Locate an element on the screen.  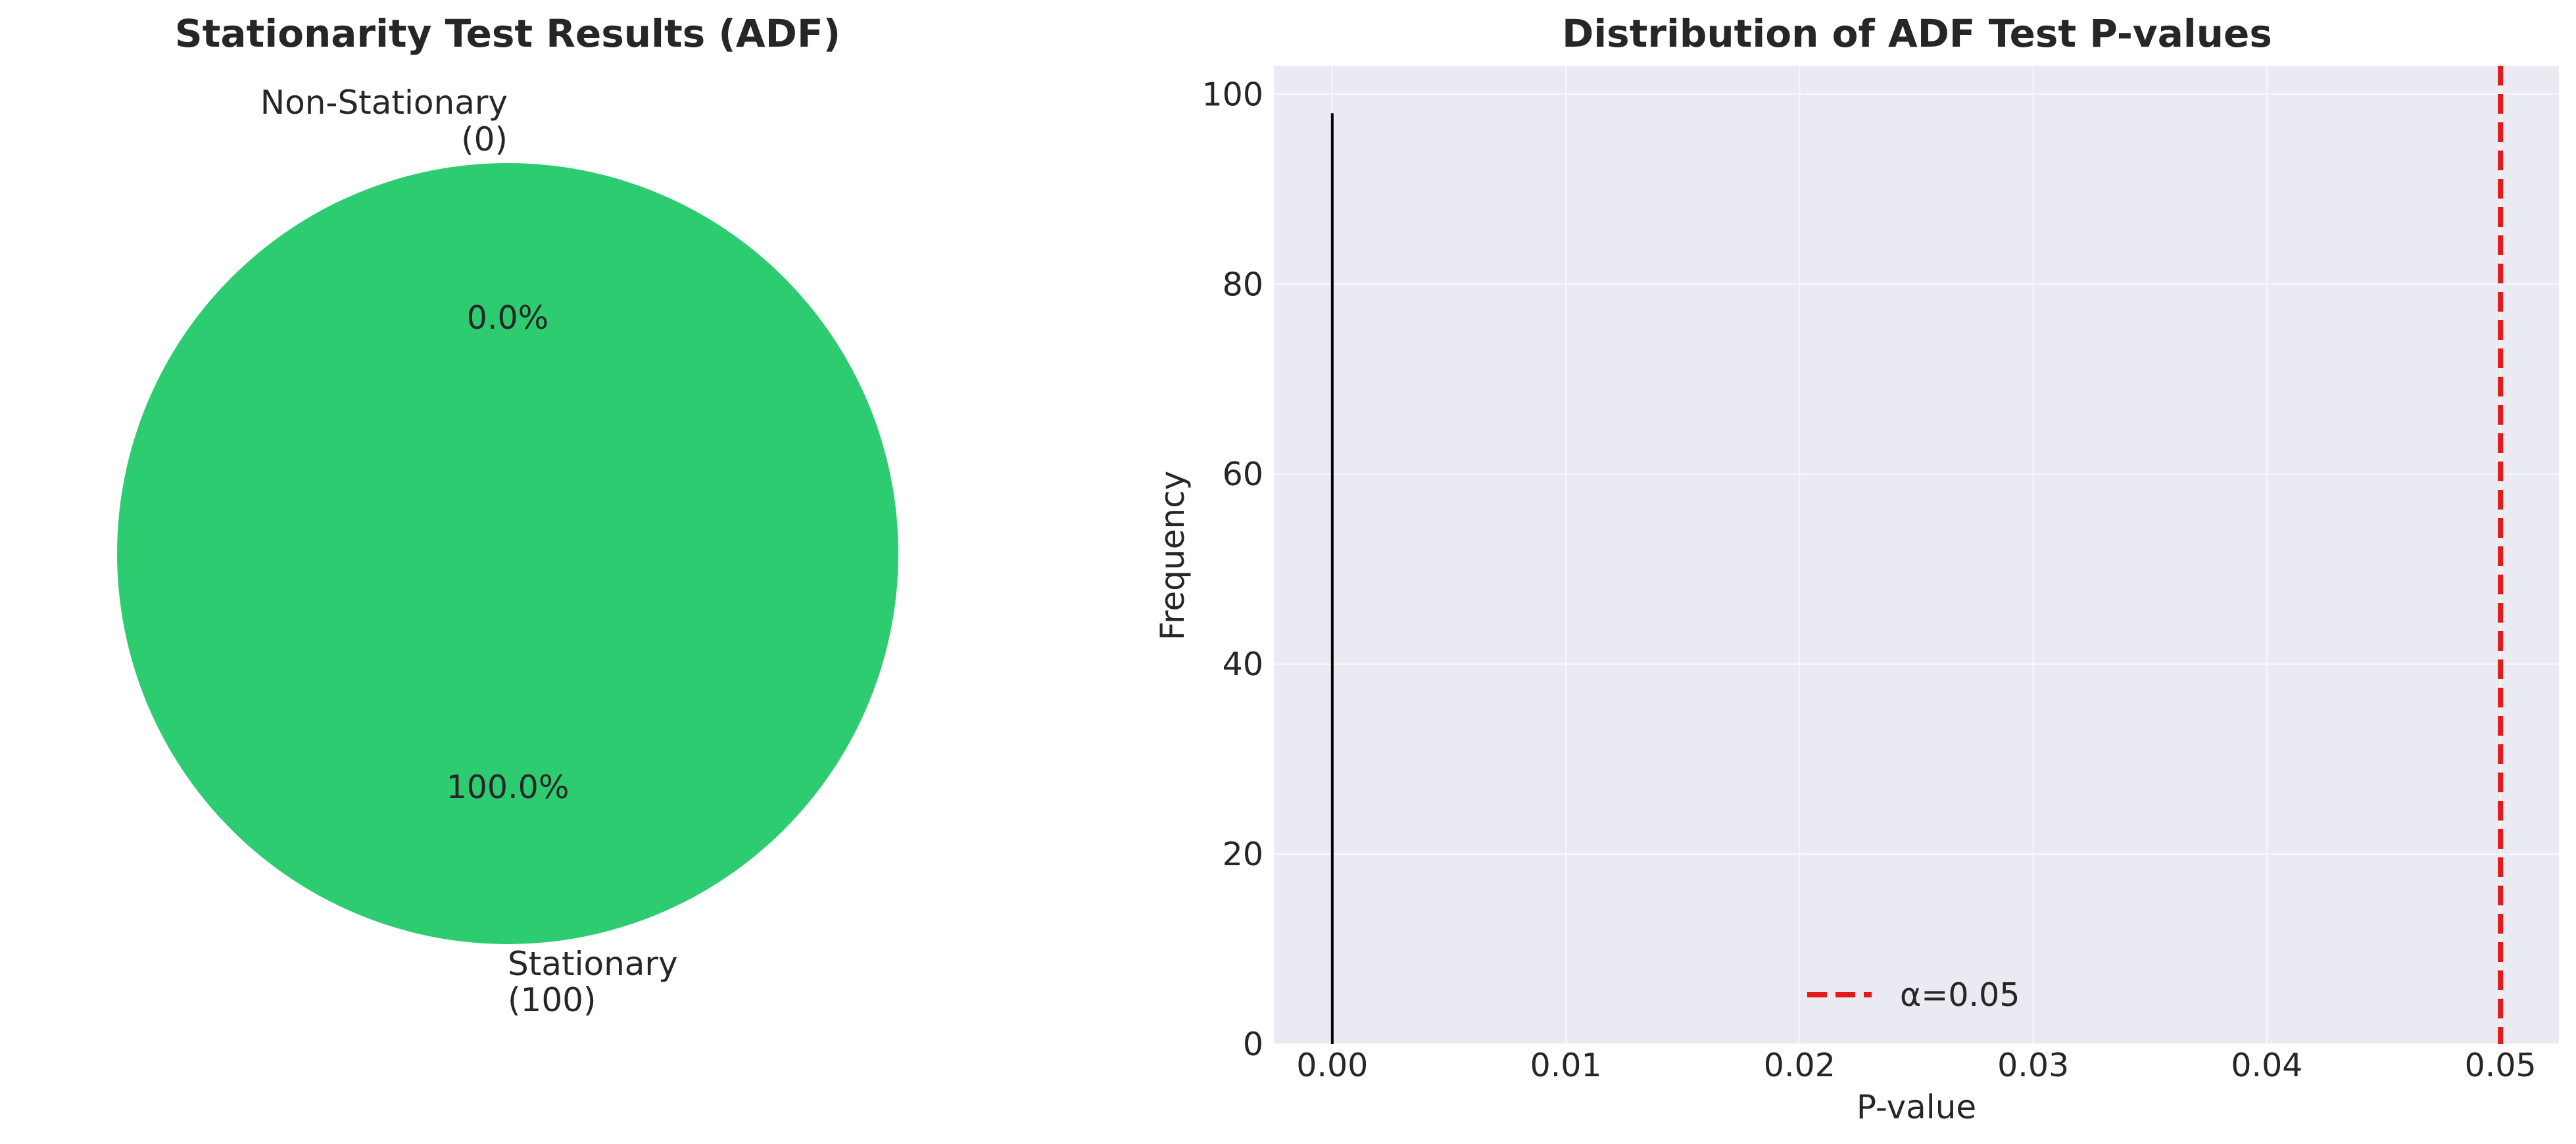
y-tick-label: 80 is located at coordinates (1243, 284).